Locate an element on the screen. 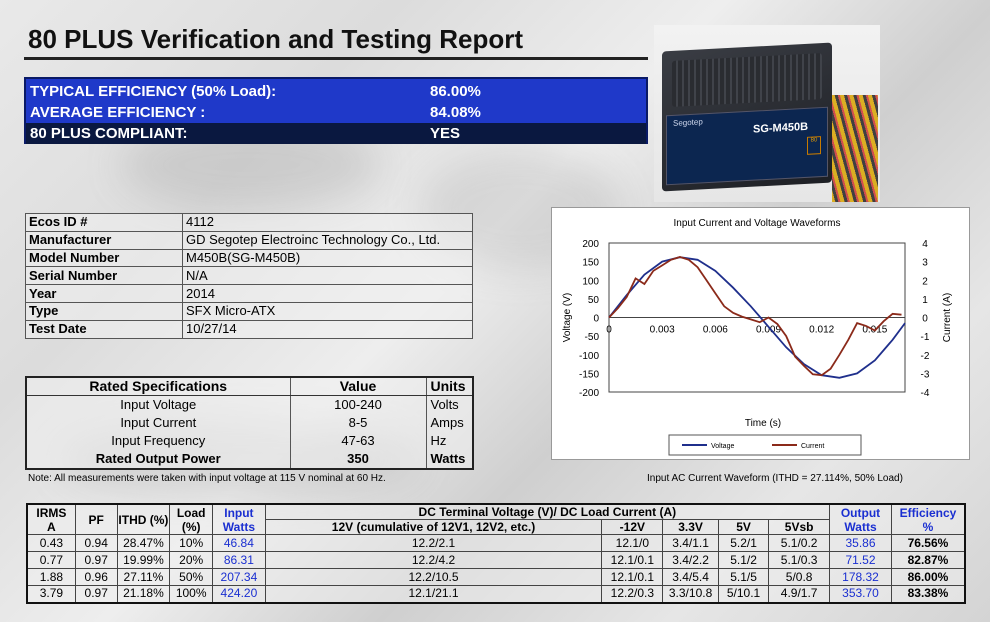 This screenshot has height=622, width=990. efficiency-label: Efficiency is located at coordinates (928, 512).